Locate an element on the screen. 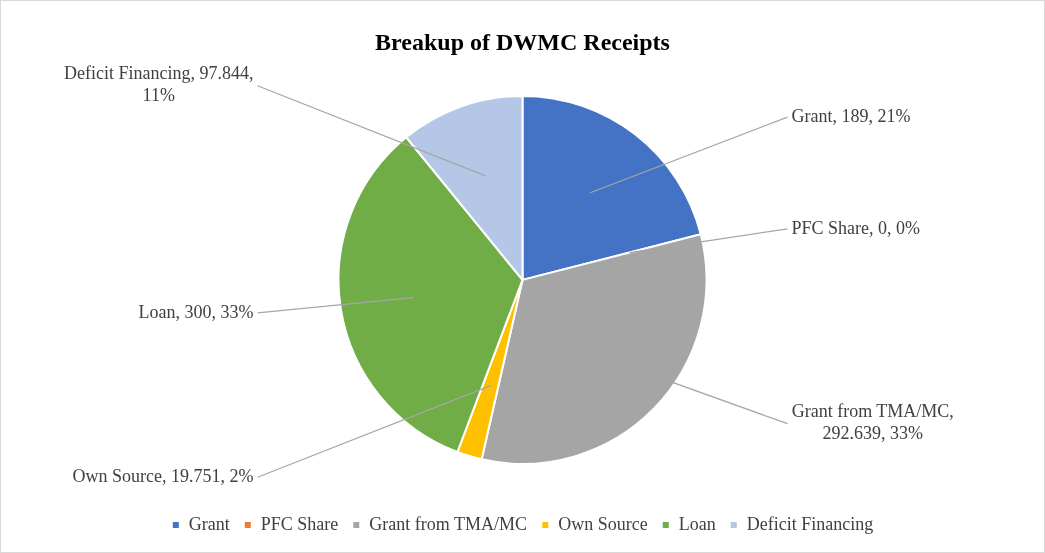 The image size is (1045, 553). legend-label: Grant from TMA/MC is located at coordinates (448, 523).